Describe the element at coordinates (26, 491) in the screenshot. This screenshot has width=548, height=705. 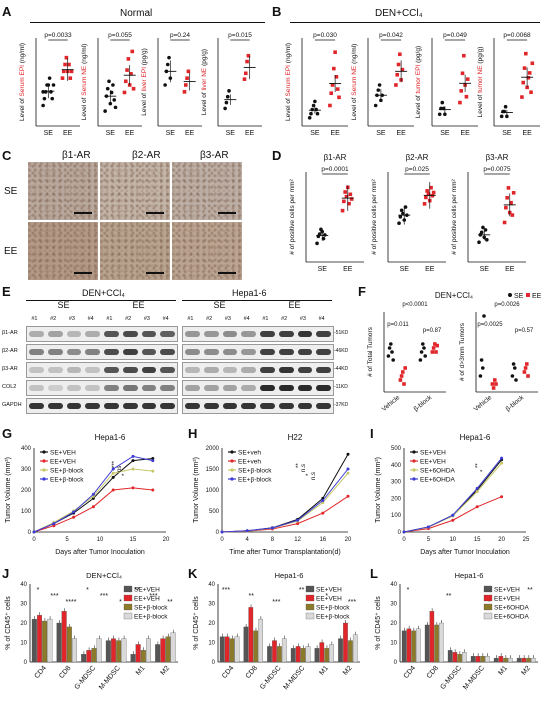
I see `panel-g-ytick: 200` at that location.